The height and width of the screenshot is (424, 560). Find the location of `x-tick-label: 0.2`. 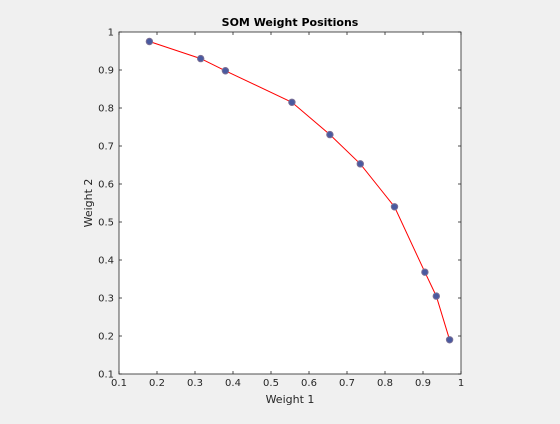

x-tick-label: 0.2 is located at coordinates (157, 383).